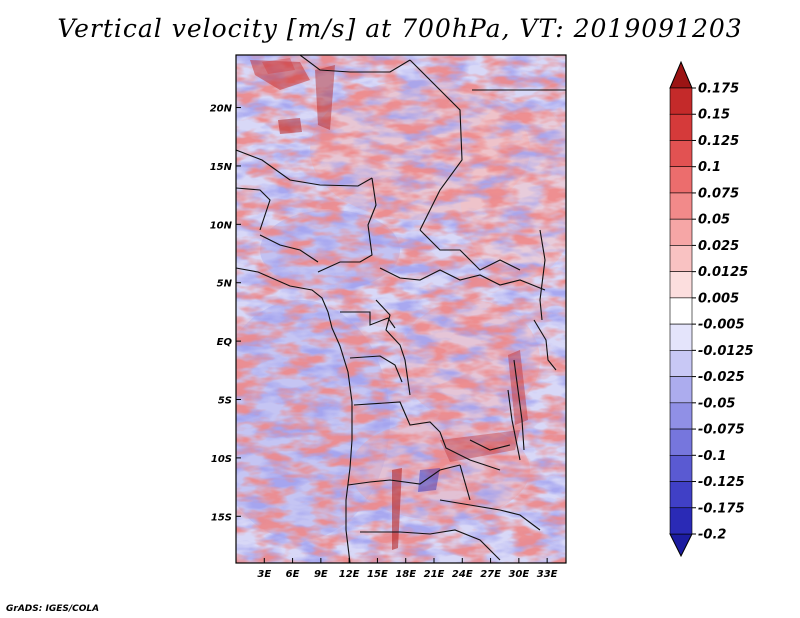 The width and height of the screenshot is (800, 618). I want to click on colorbar-label-13: -0.075, so click(721, 430).